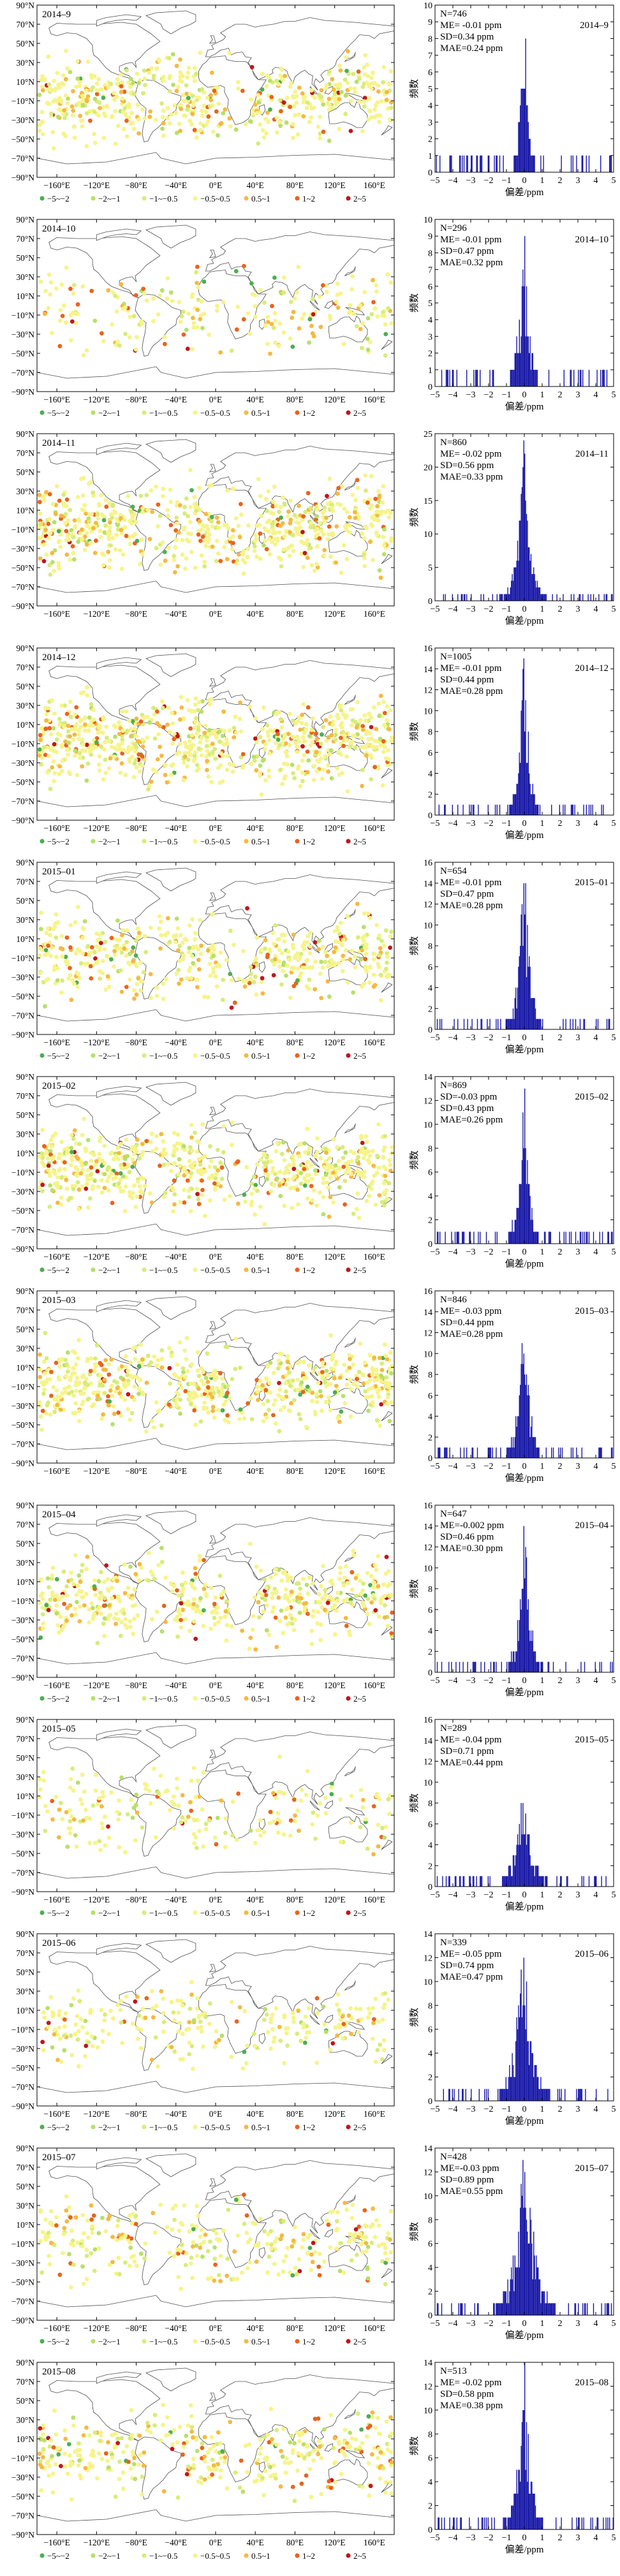 The image size is (620, 2576). I want to click on map-x-tick-label: 40°E, so click(255, 614).